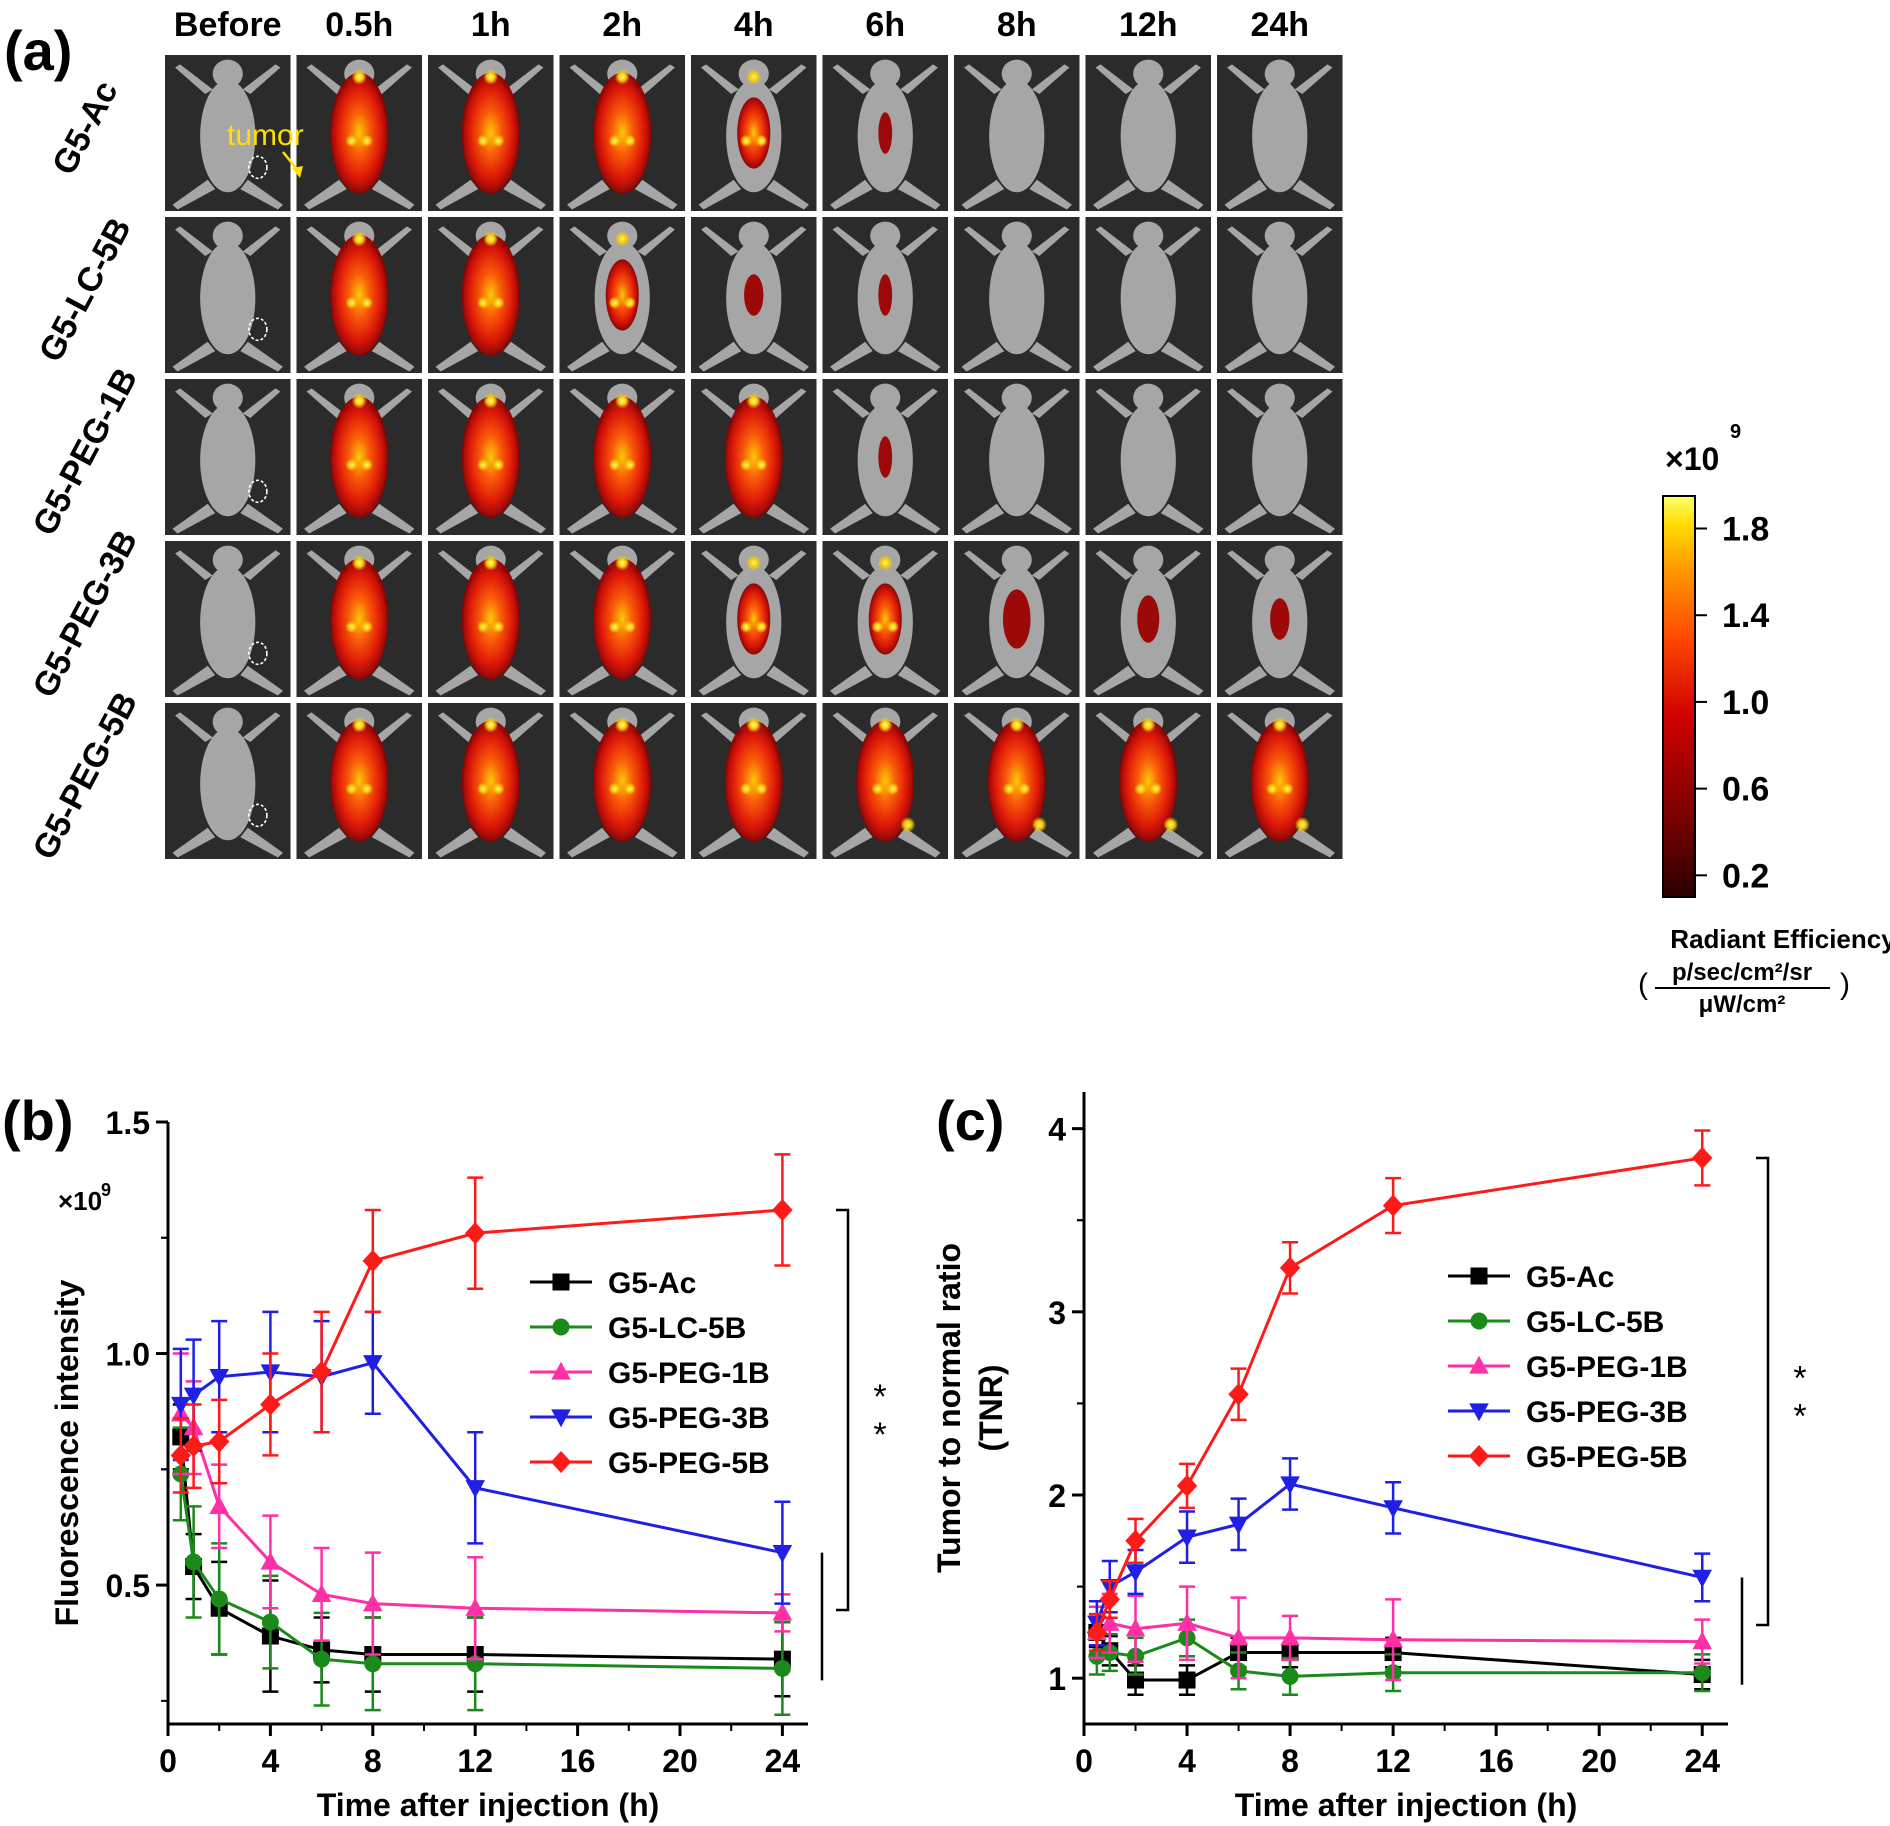  What do you see at coordinates (1171, 824) in the screenshot?
I see `hot-spot-tumor` at bounding box center [1171, 824].